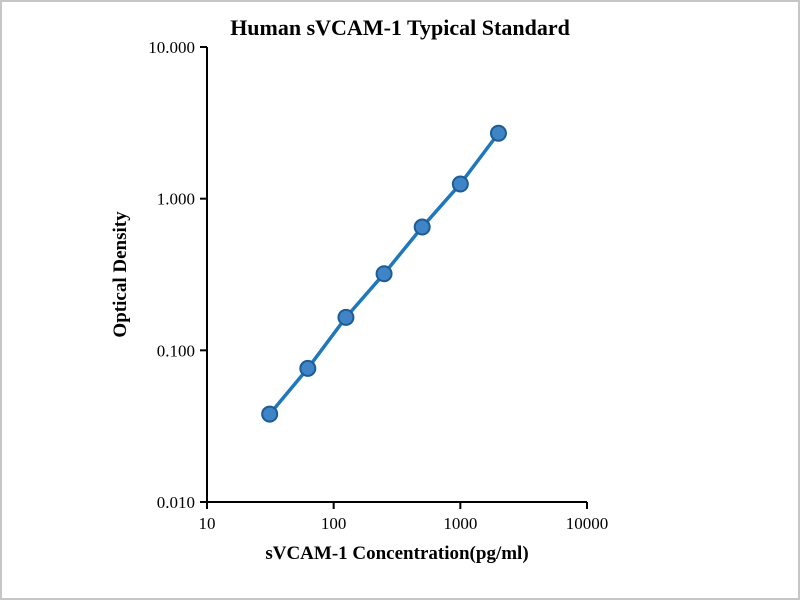  What do you see at coordinates (587, 523) in the screenshot?
I see `x-tick-label: 10000` at bounding box center [587, 523].